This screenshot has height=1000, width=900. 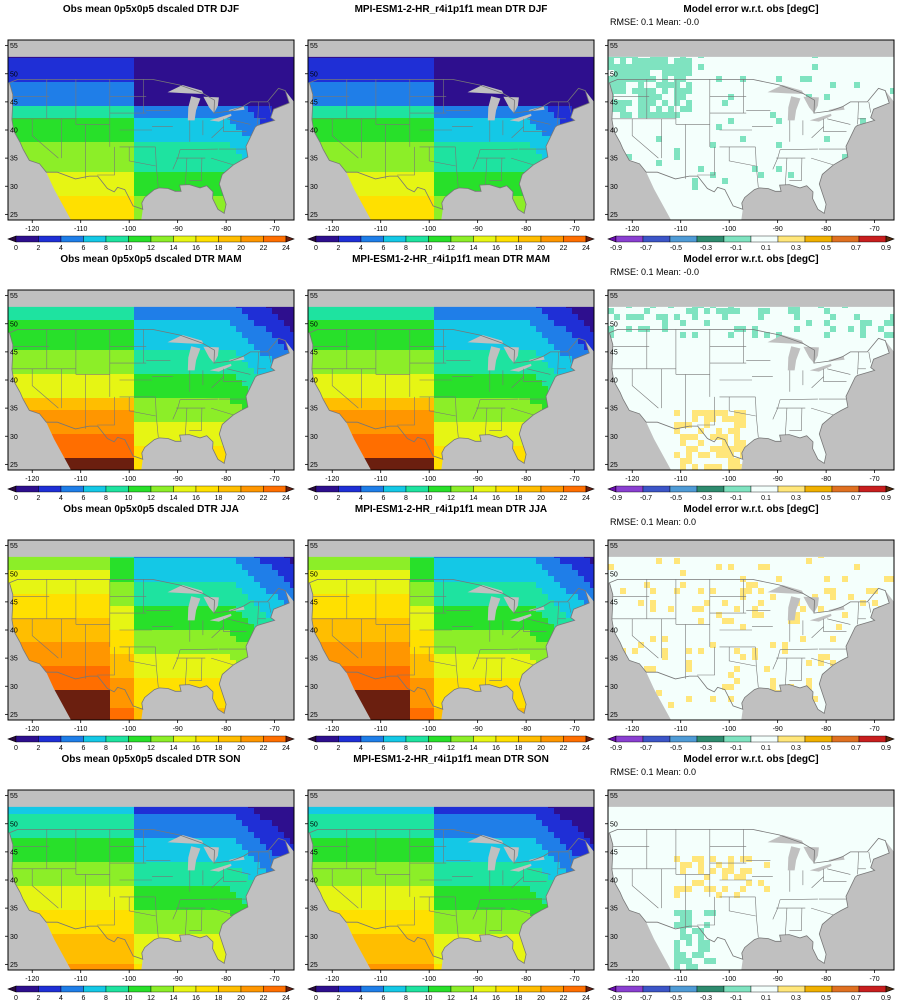 I want to click on country-border, so click(x=449, y=396).